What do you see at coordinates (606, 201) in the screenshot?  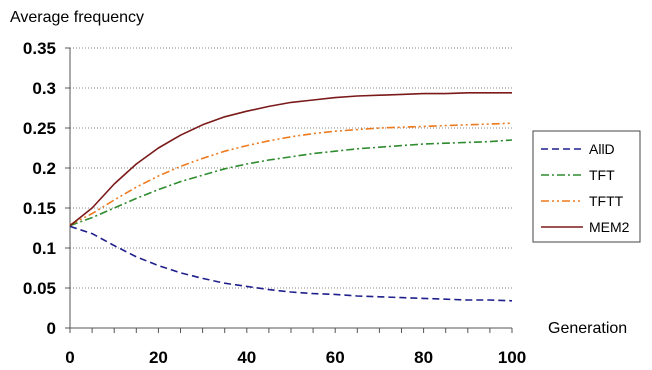 I see `legend-label-tftt: TFTT` at bounding box center [606, 201].